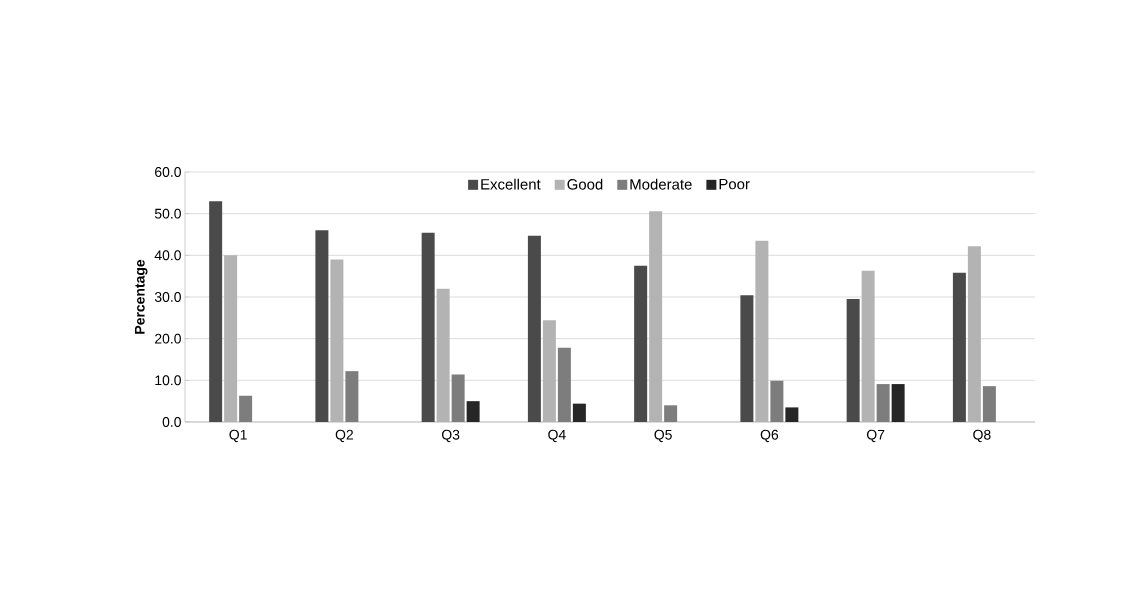 The height and width of the screenshot is (592, 1146). I want to click on legend-label: Moderate, so click(661, 184).